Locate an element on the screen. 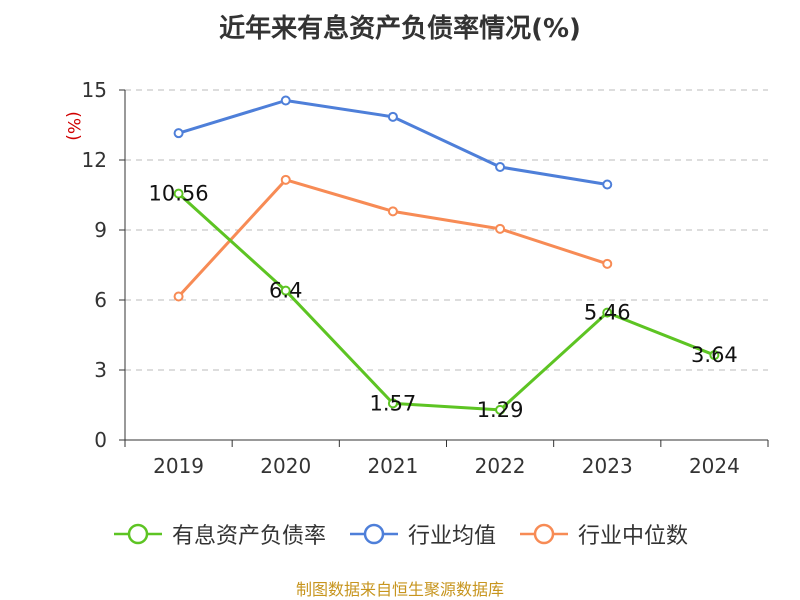  data-label: 1.57 is located at coordinates (393, 403).